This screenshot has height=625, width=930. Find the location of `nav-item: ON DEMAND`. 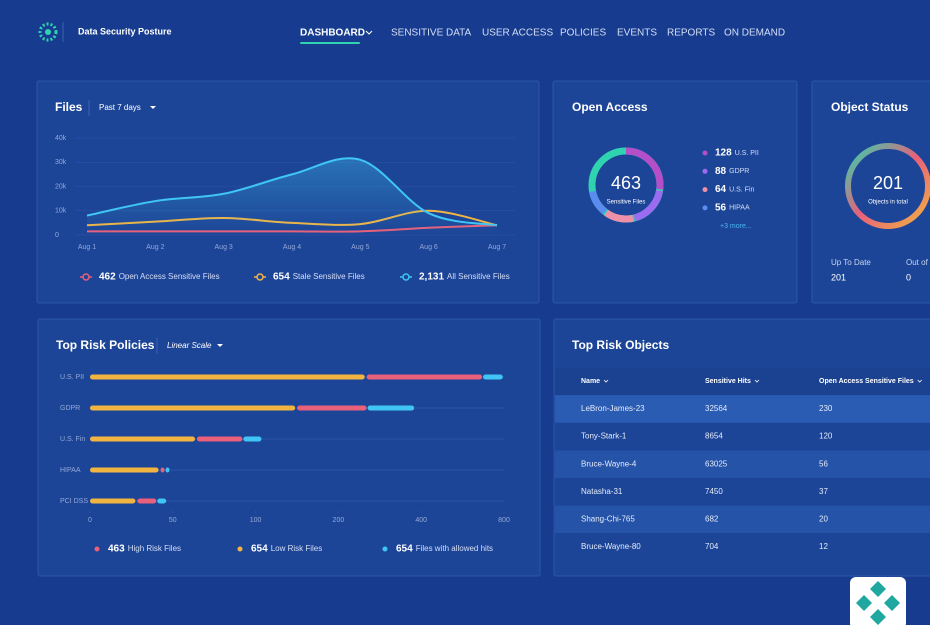

nav-item: ON DEMAND is located at coordinates (754, 33).